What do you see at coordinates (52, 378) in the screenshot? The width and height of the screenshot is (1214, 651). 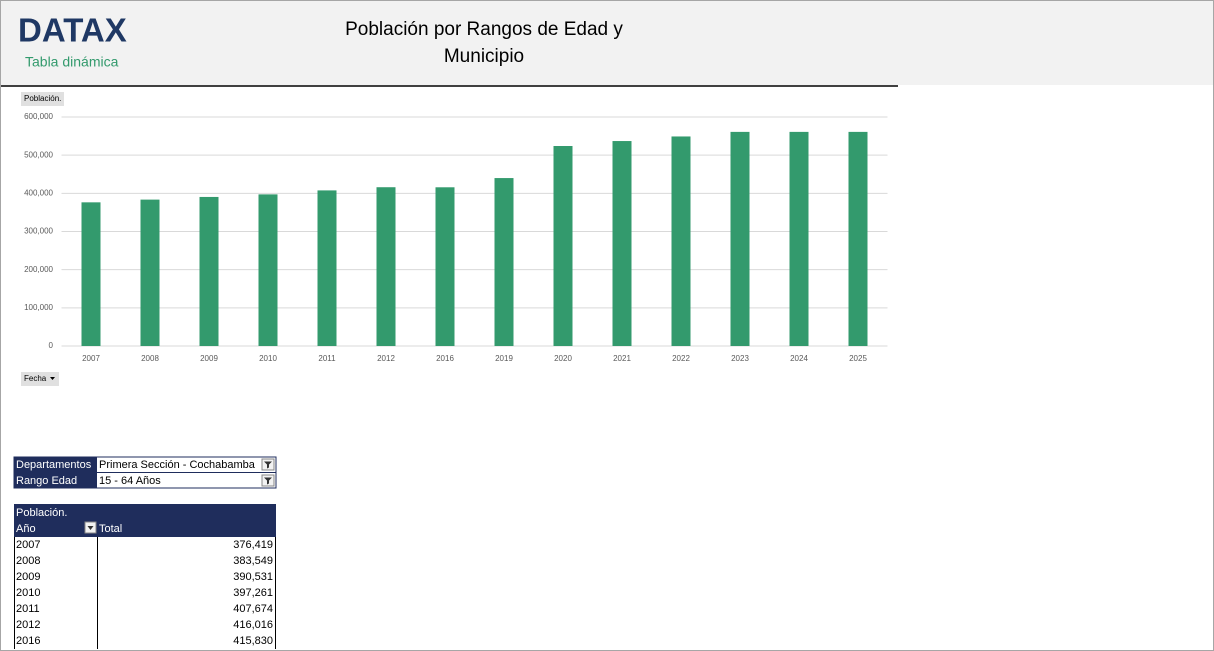 I see `dropdown-arrow` at bounding box center [52, 378].